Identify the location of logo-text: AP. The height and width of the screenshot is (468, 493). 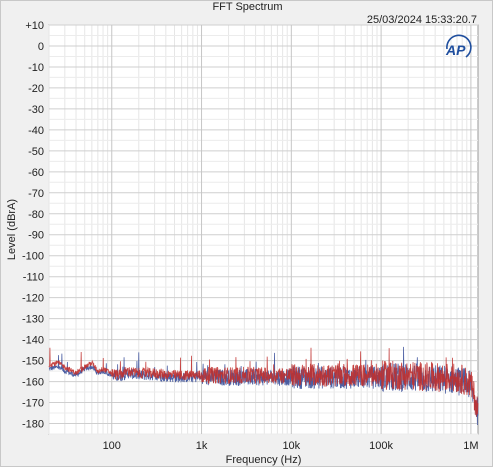
(455, 50).